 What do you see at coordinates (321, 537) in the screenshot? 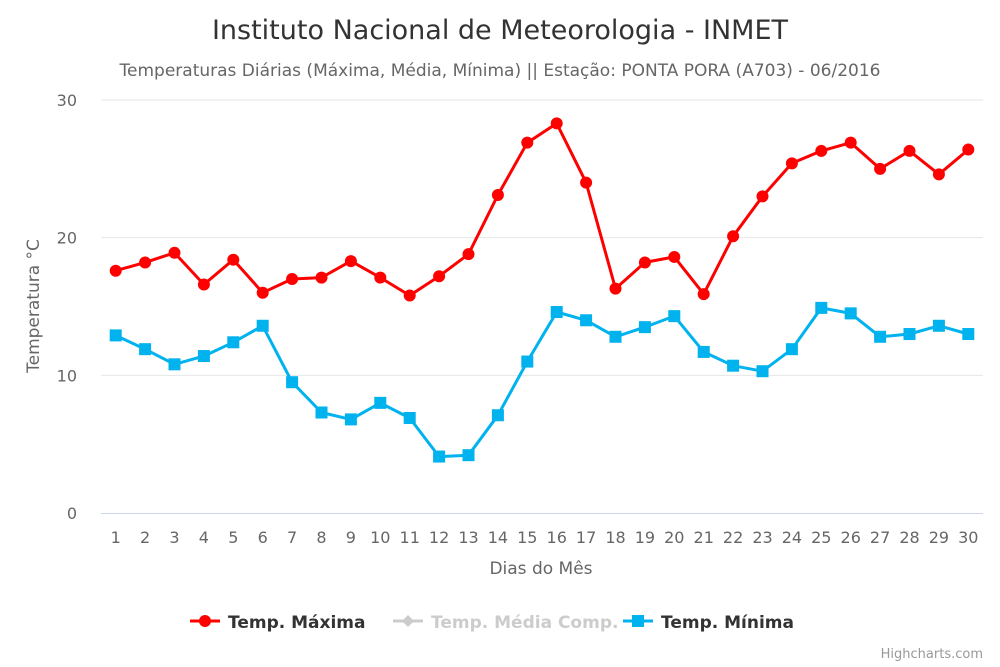
I see `x-tick-label: 8` at bounding box center [321, 537].